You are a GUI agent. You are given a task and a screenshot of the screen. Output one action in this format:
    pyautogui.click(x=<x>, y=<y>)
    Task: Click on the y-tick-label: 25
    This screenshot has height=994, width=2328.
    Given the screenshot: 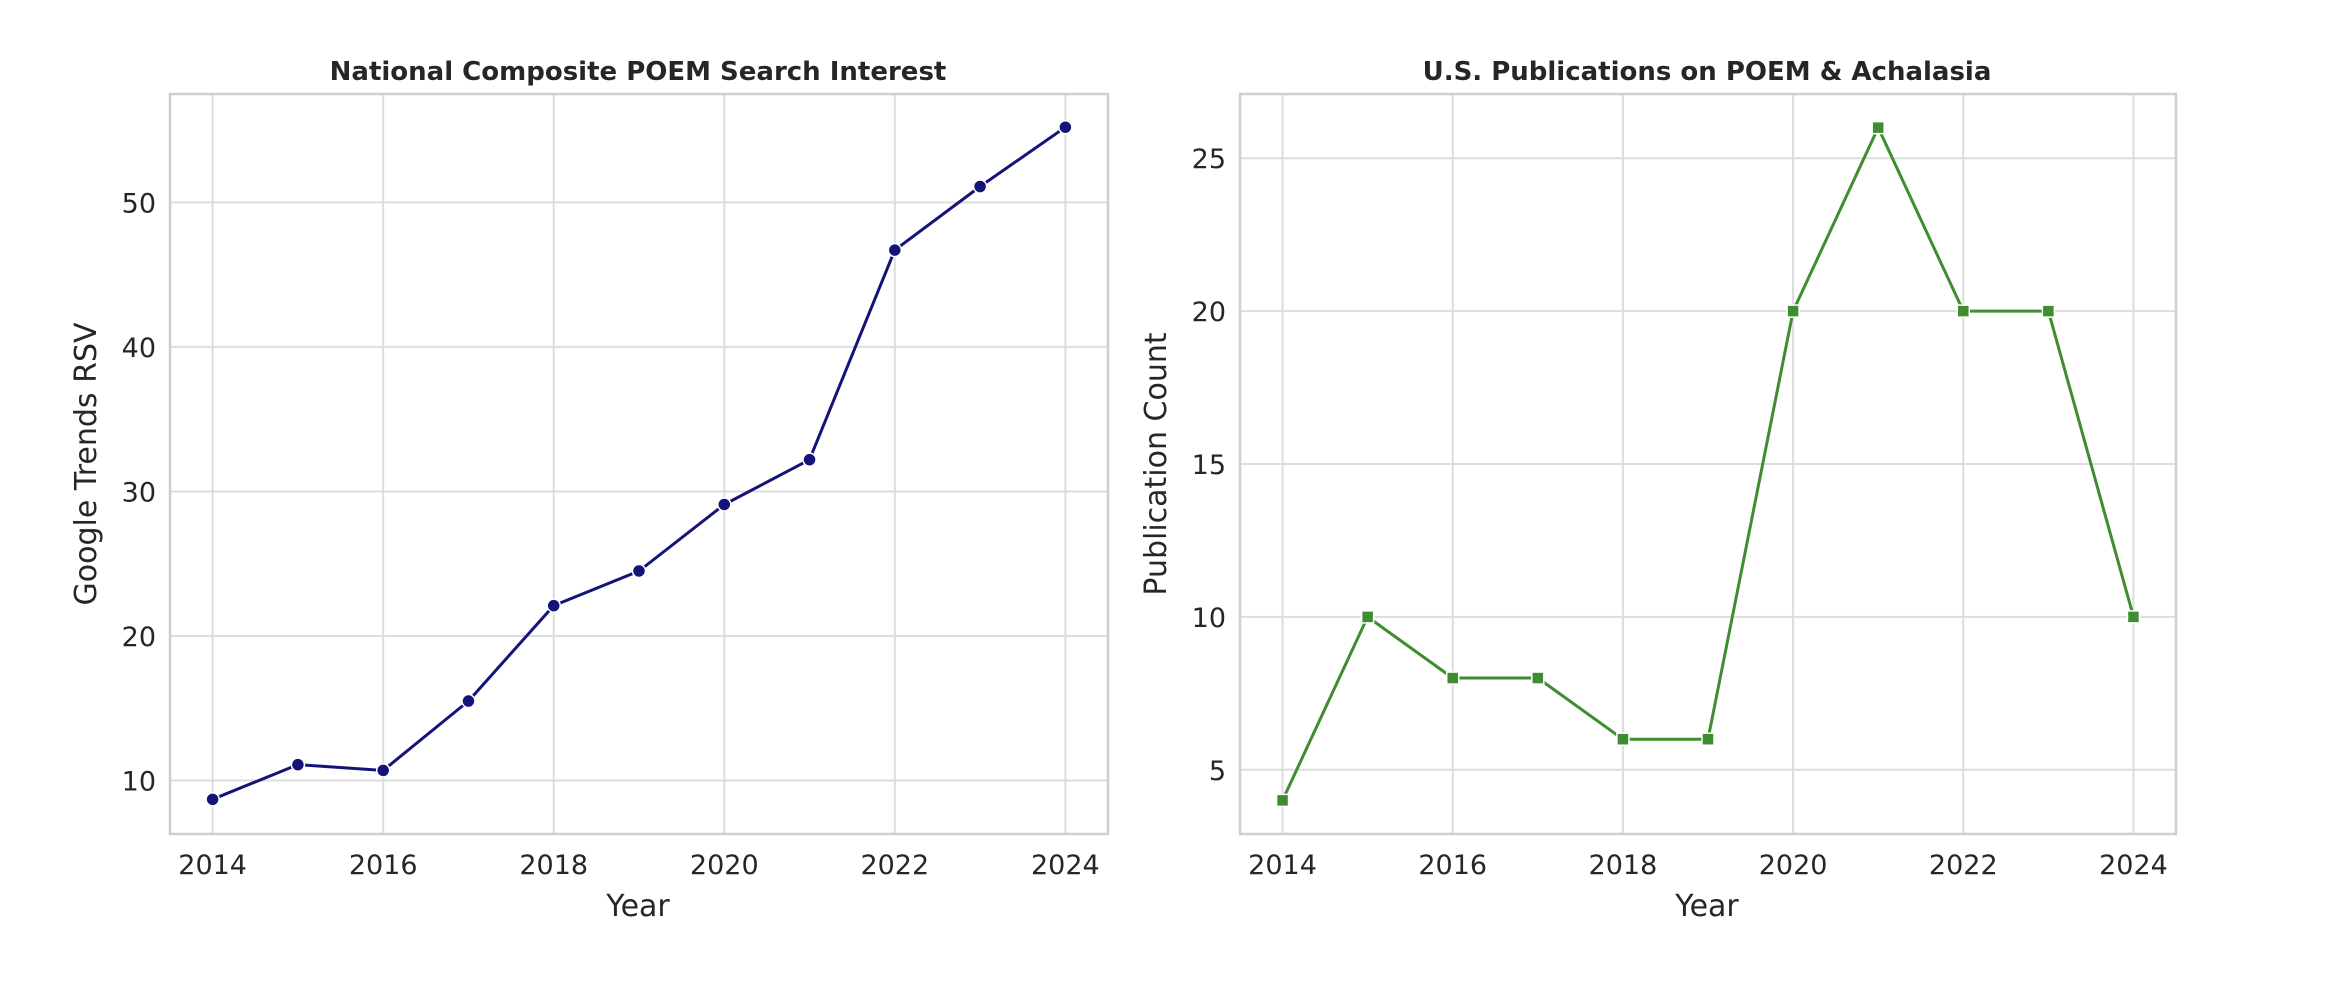 What is the action you would take?
    pyautogui.click(x=1209, y=159)
    